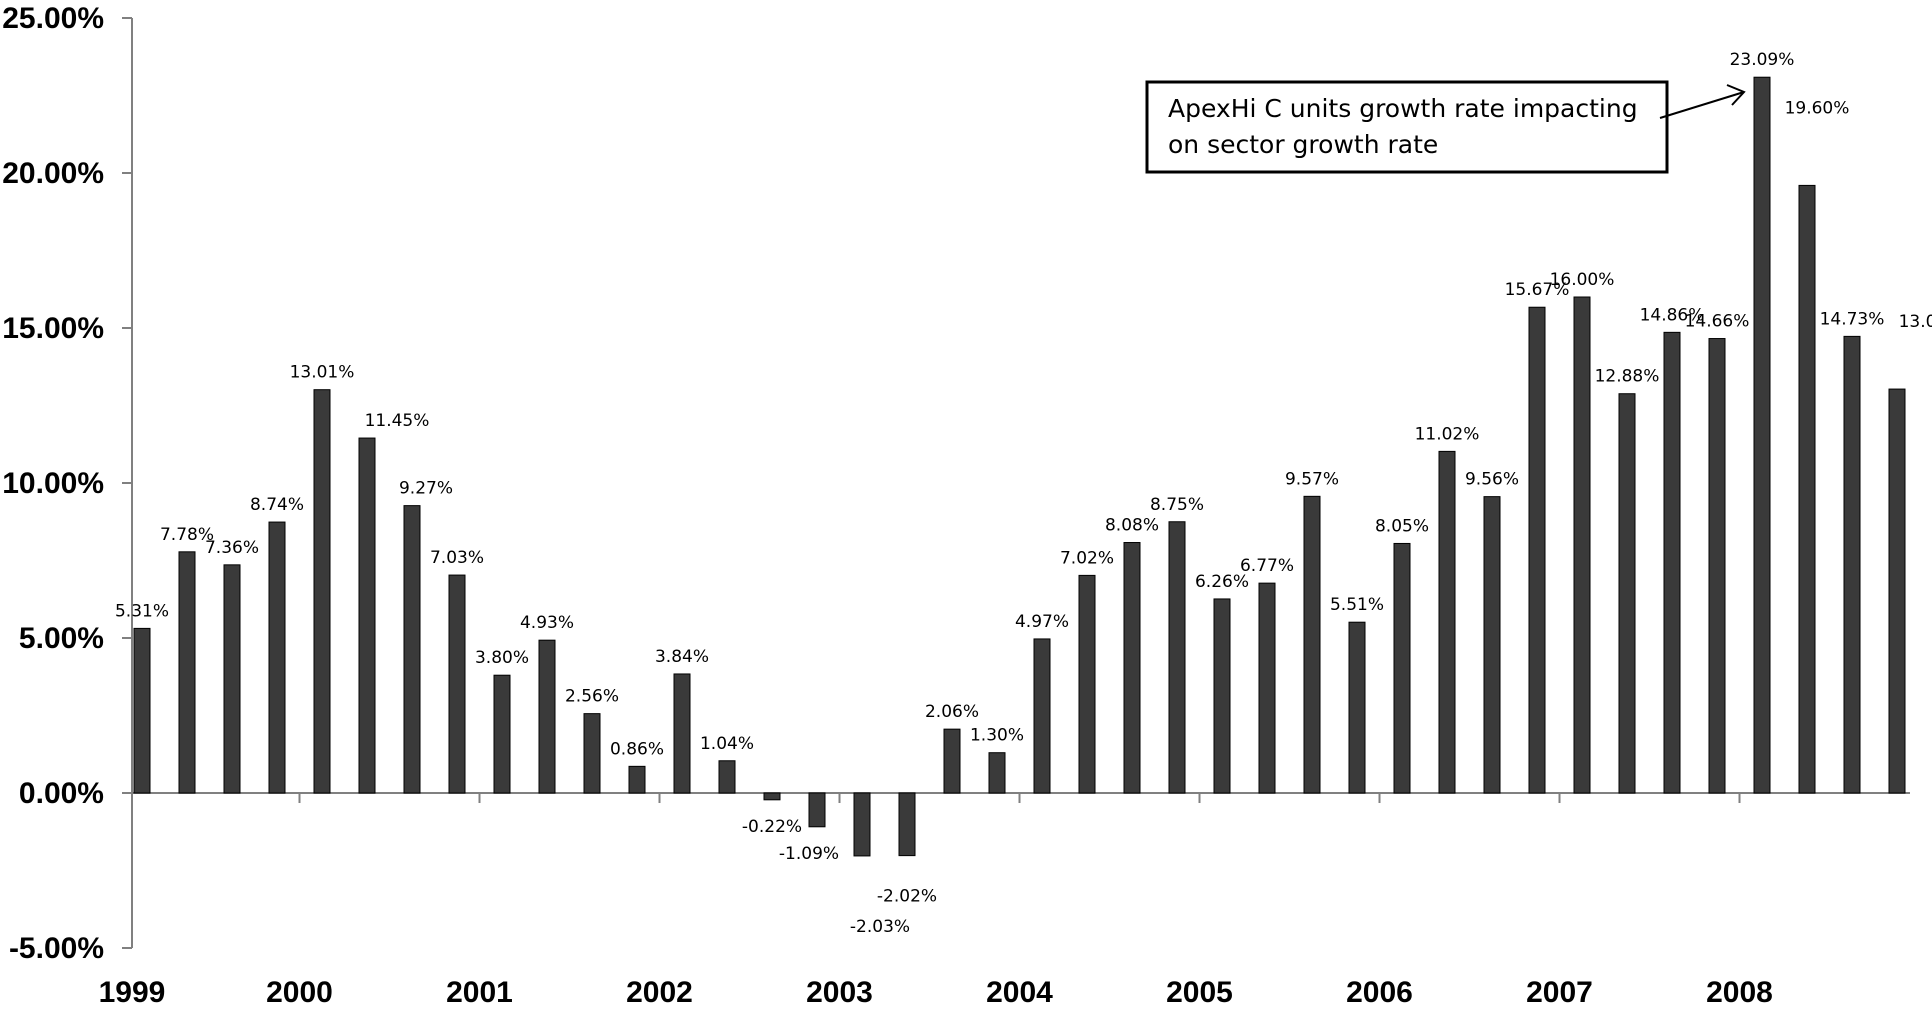 The height and width of the screenshot is (1012, 1932). I want to click on data-label: 3.84%, so click(682, 657).